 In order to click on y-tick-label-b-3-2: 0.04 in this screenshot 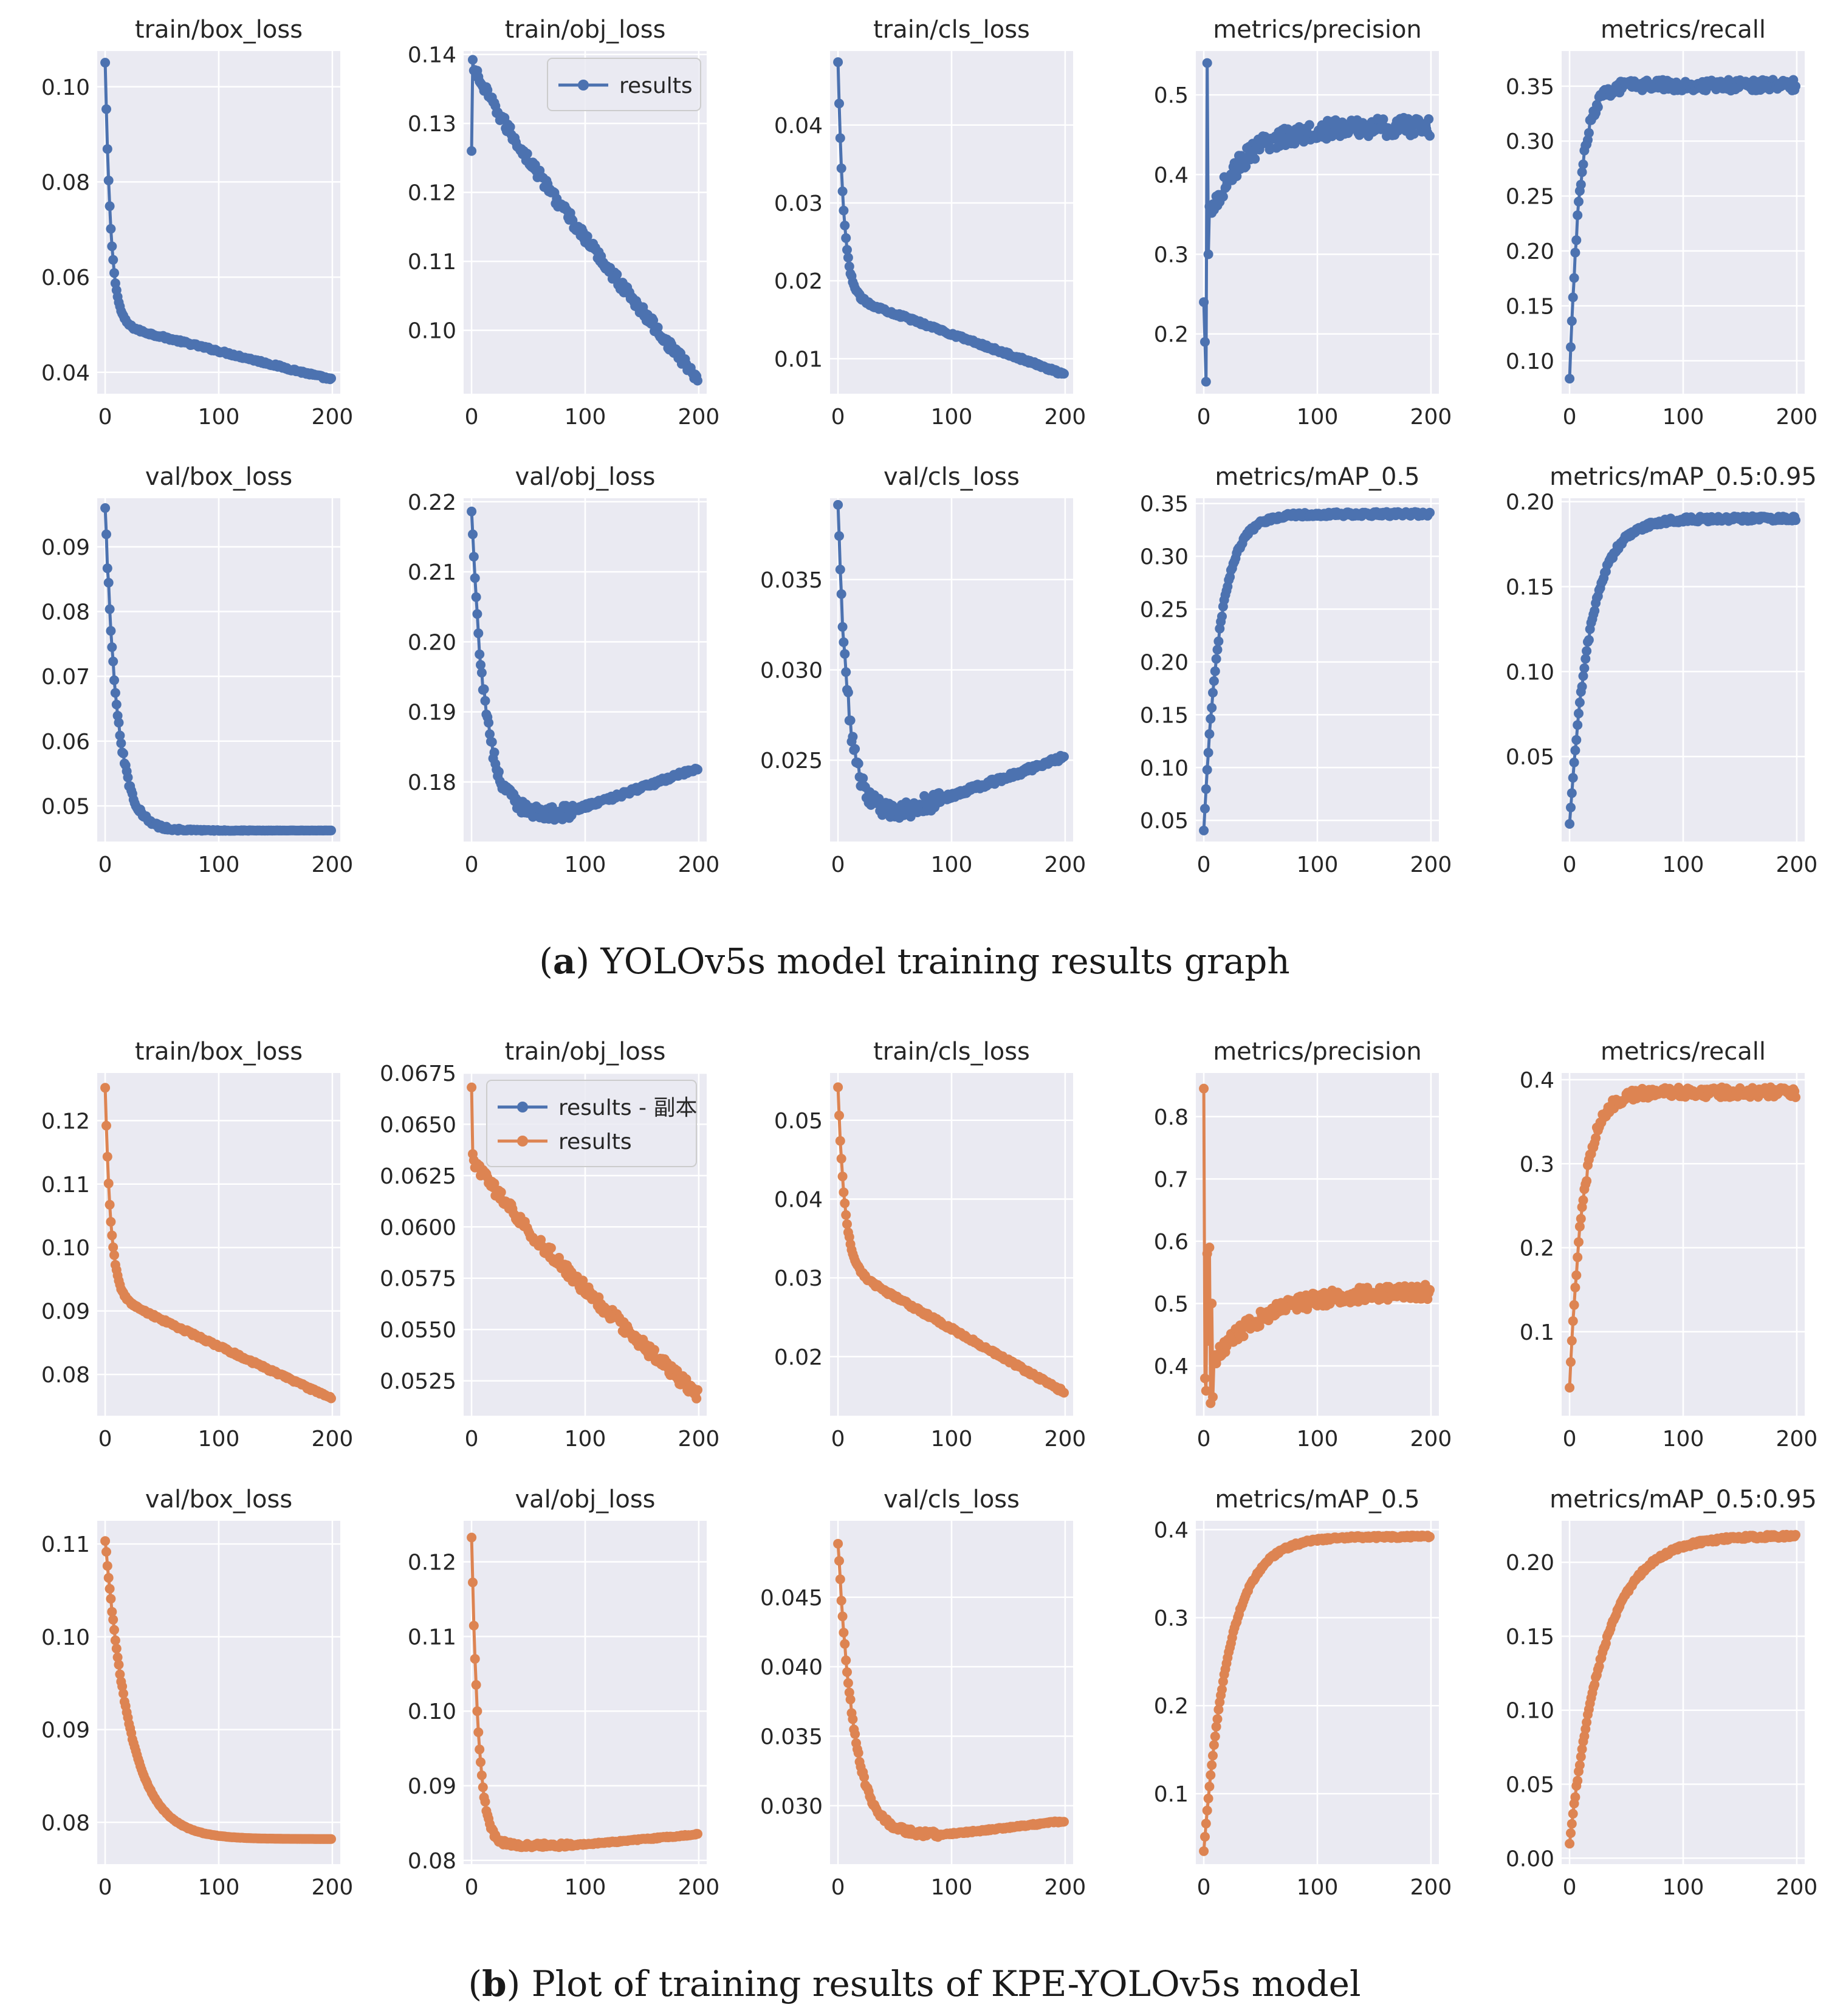, I will do `click(798, 1199)`.